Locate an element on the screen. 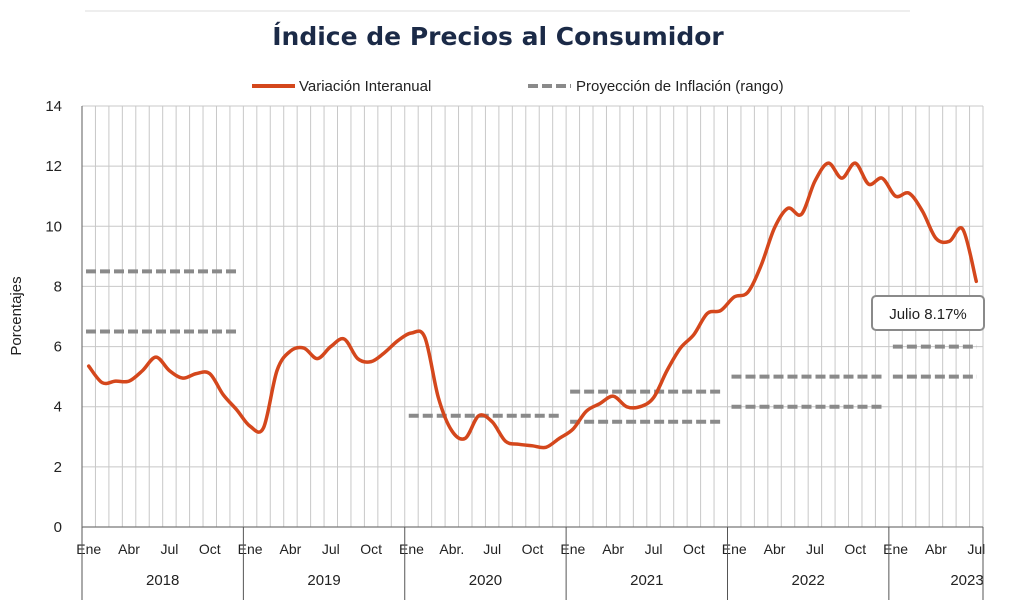  chart-title: Índice de Precios al Consumidor is located at coordinates (498, 36).